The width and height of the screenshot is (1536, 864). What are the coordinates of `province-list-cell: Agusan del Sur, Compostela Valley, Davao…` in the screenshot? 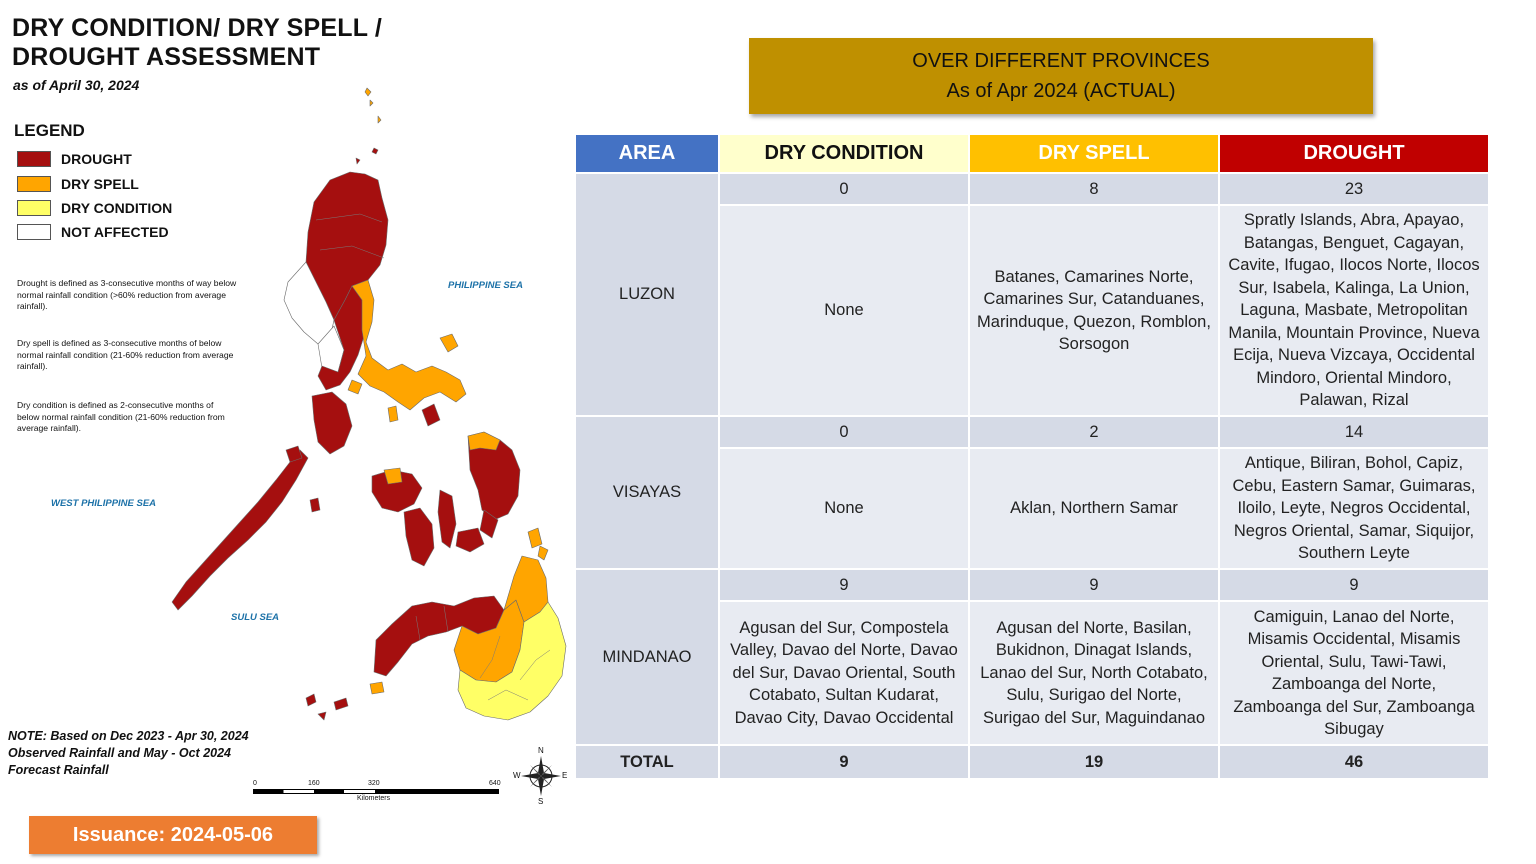 It's located at (844, 673).